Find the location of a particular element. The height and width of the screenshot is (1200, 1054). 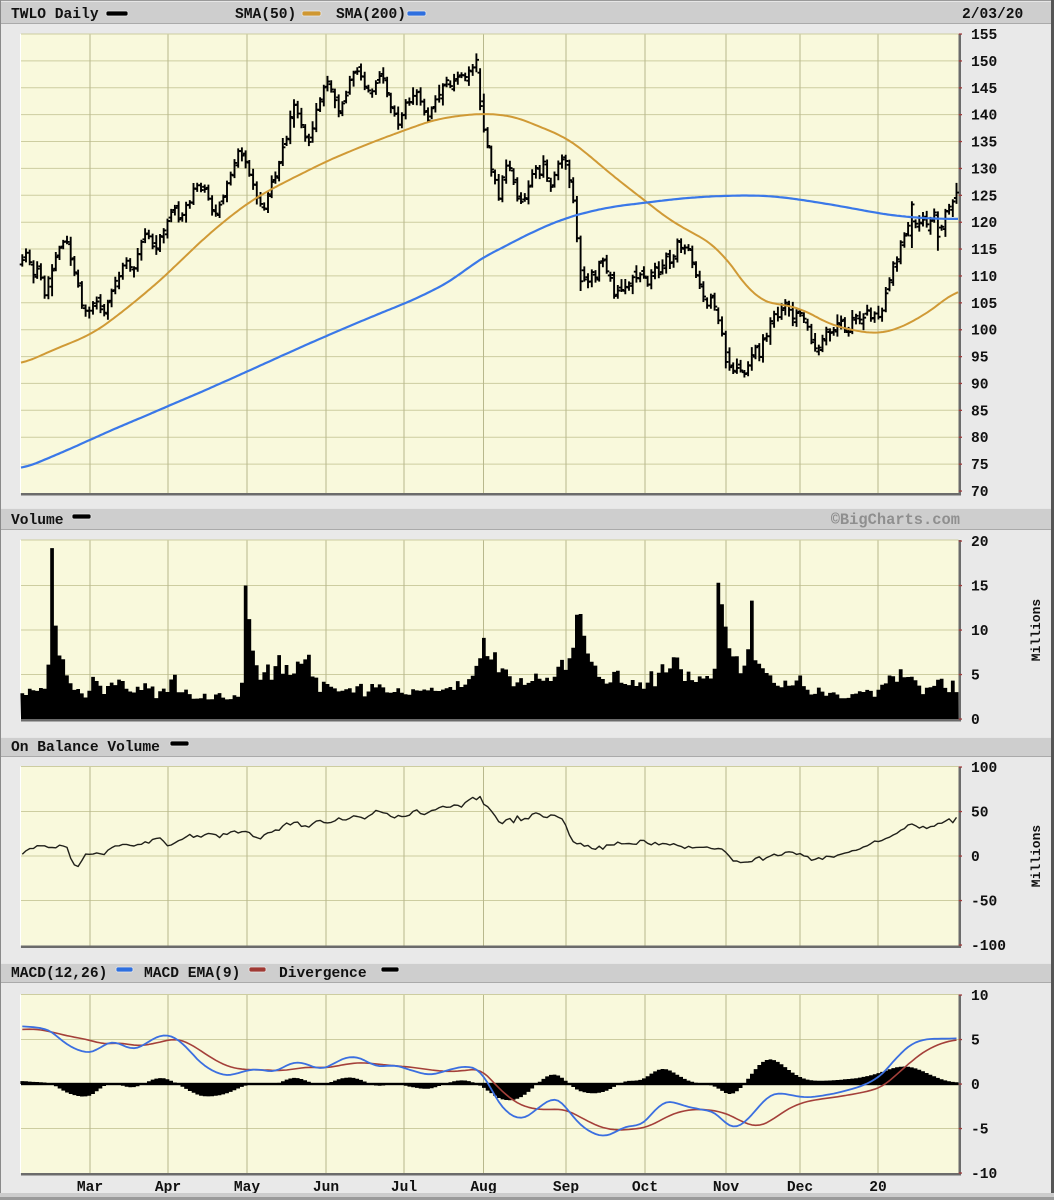

svg-text: Divergence is located at coordinates (323, 974).